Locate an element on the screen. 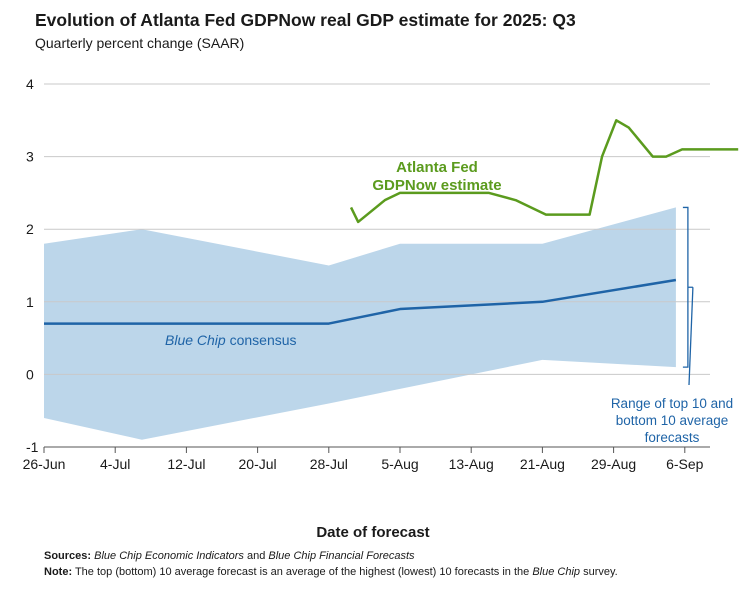 This screenshot has width=746, height=603. x-axis-title: Date of forecast is located at coordinates (372, 532).